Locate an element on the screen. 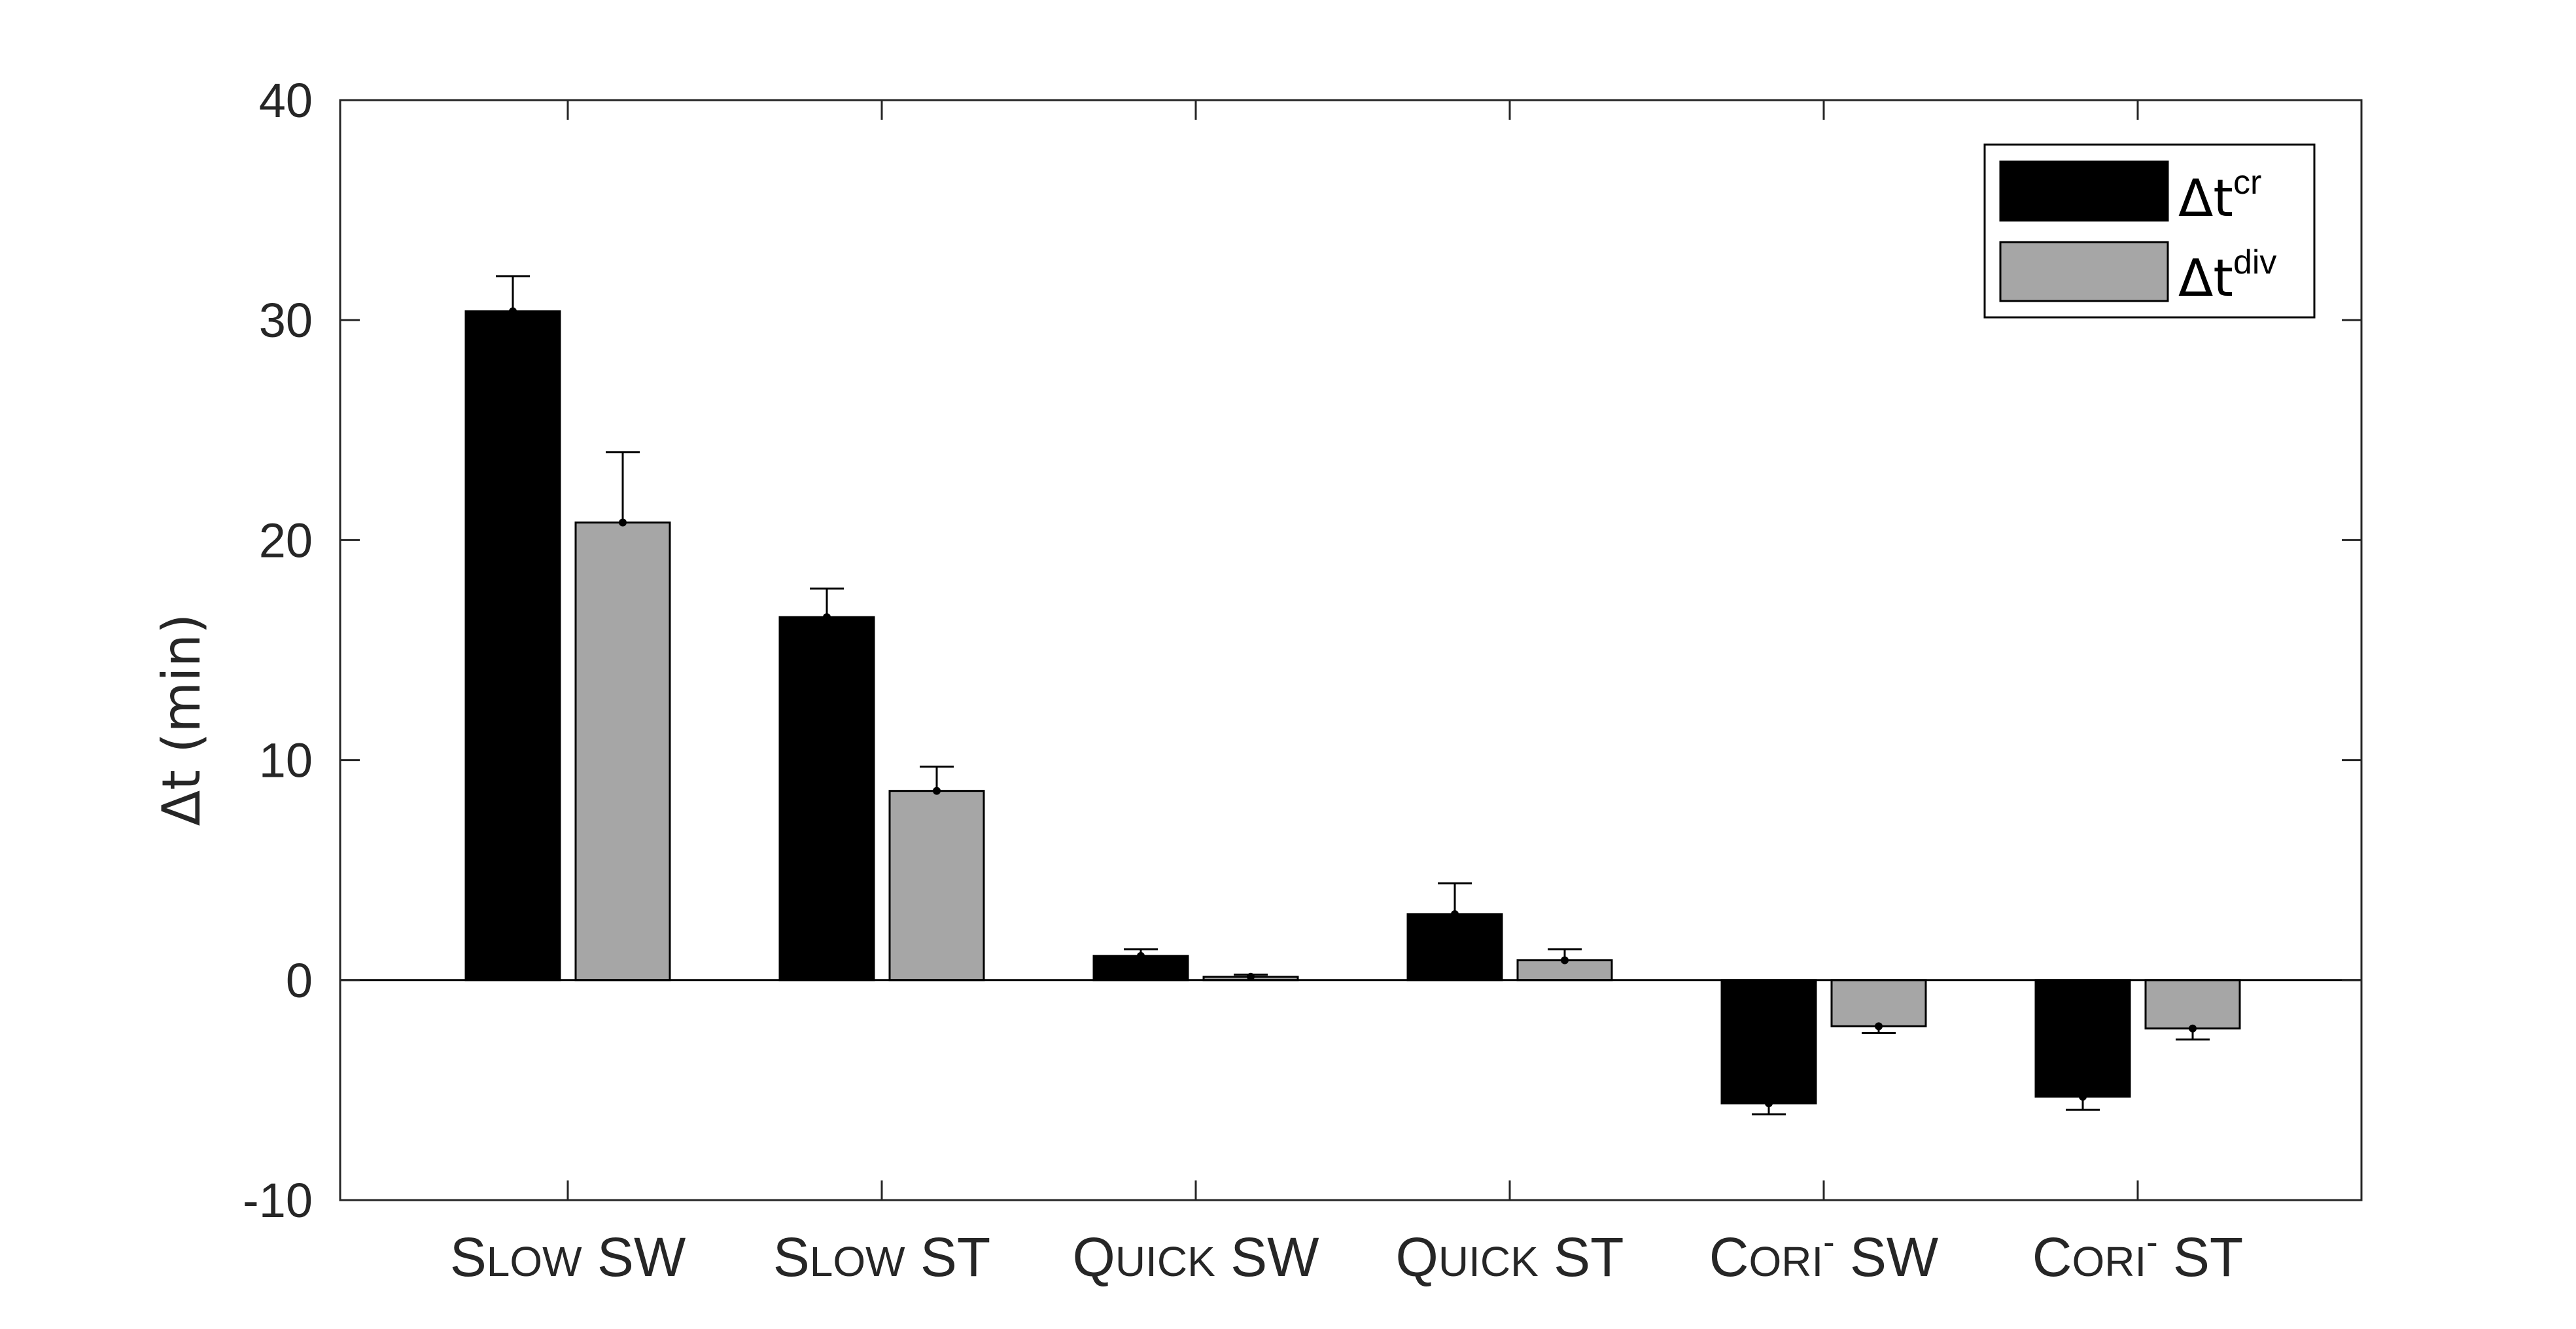  legend-label-cr: Δtcr is located at coordinates (2219, 196).